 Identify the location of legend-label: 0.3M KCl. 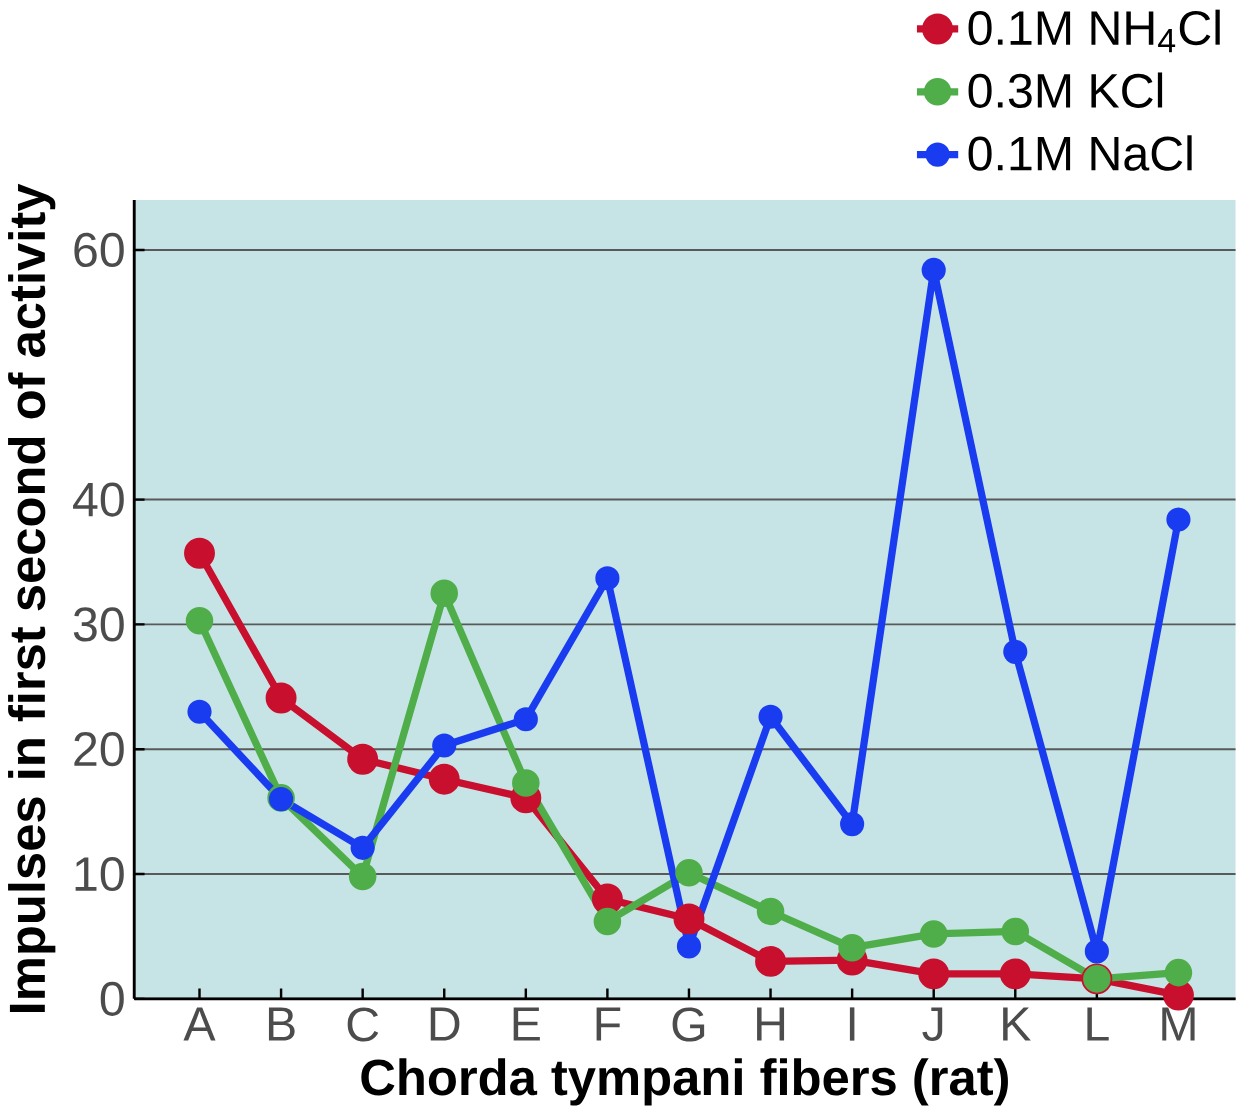
(1065, 90).